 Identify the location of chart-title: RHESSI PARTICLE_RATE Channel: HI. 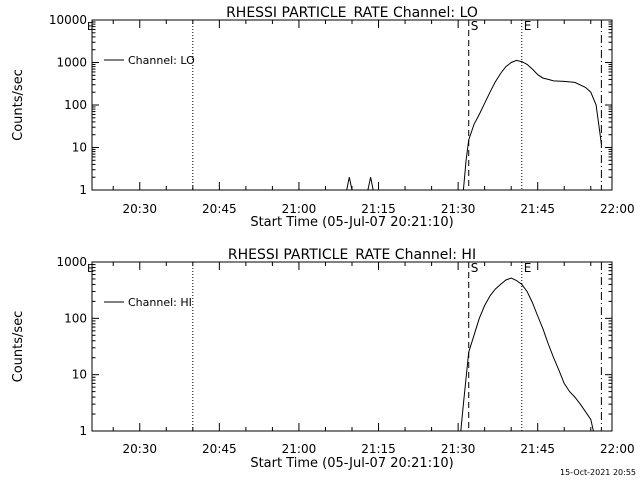
(352, 255).